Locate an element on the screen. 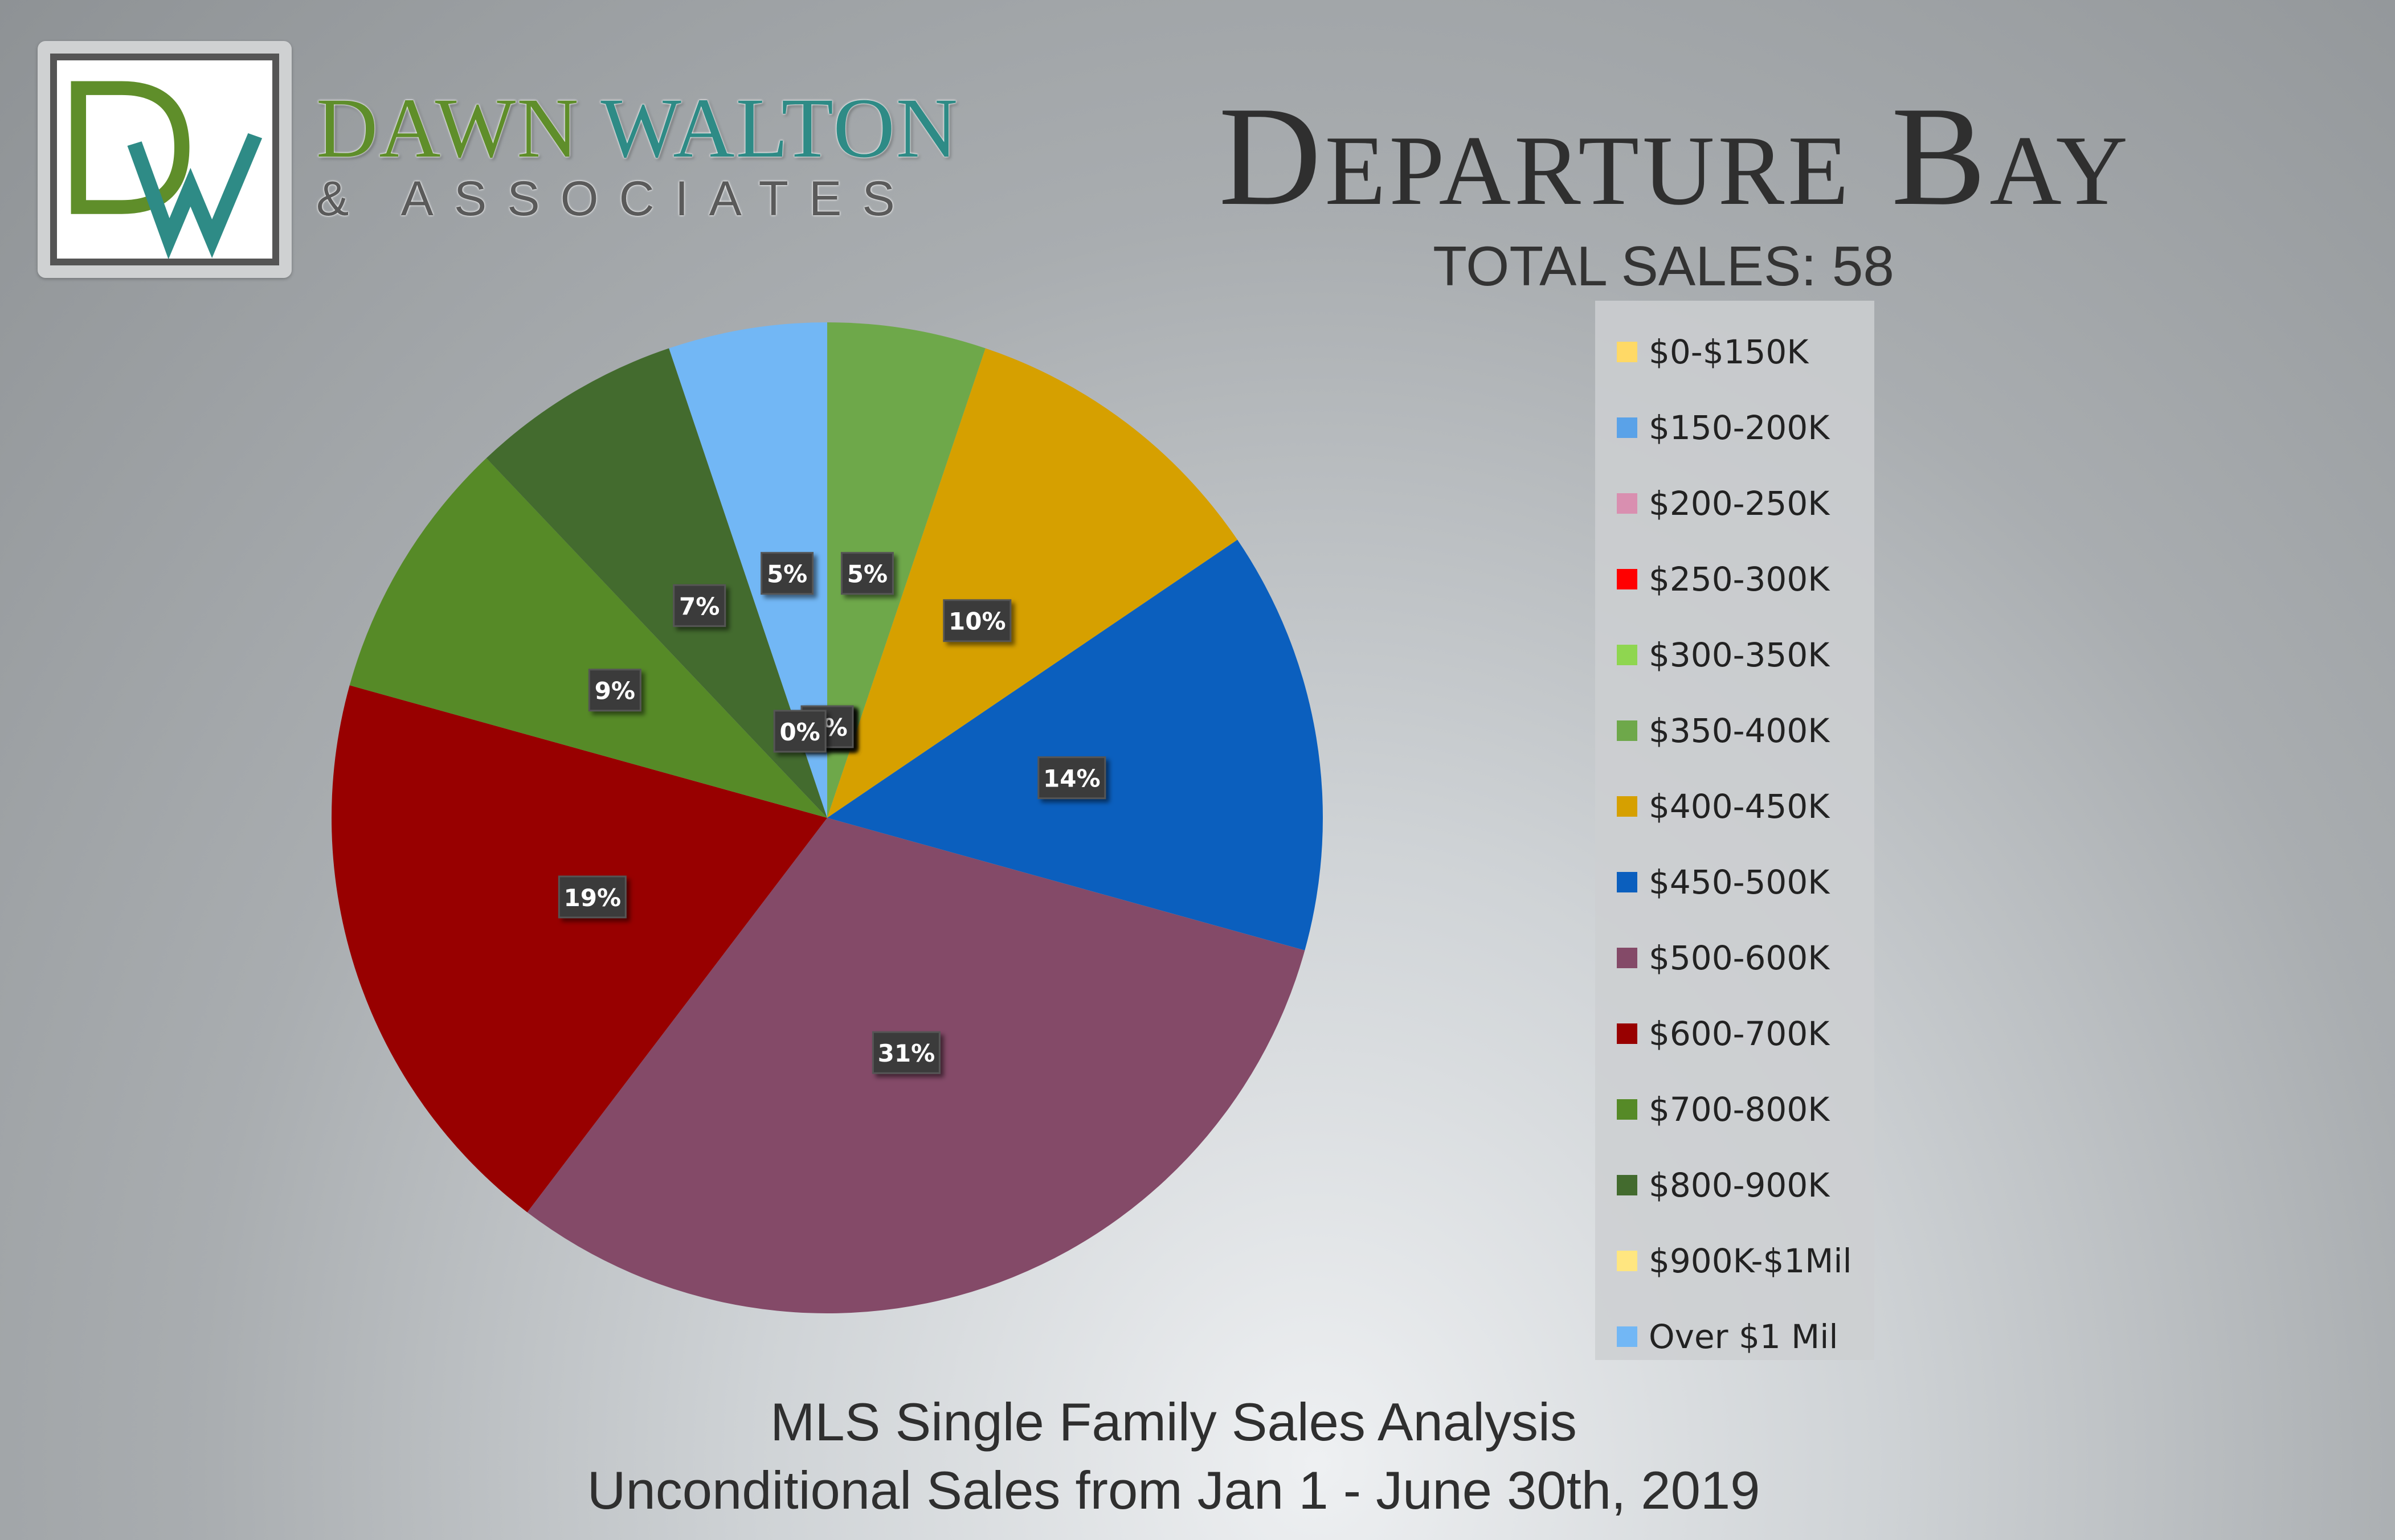  svg-text: 19% is located at coordinates (593, 898).